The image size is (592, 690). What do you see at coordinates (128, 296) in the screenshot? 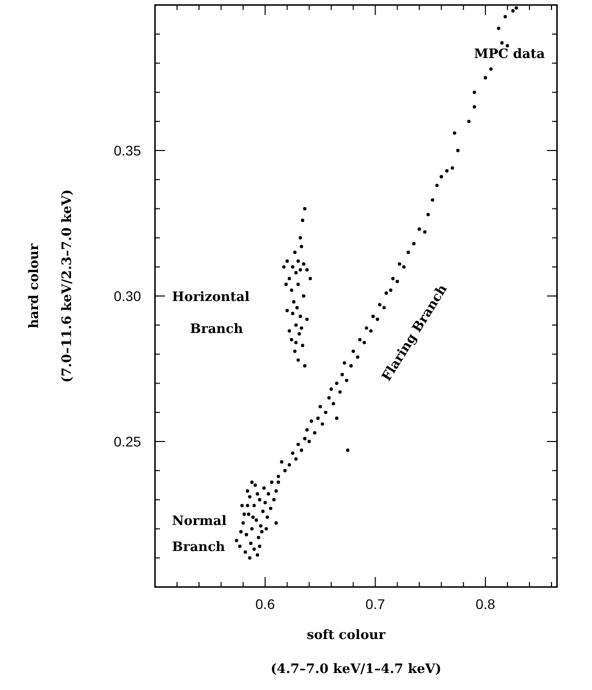
I see `y-tick-label: 0.30` at bounding box center [128, 296].